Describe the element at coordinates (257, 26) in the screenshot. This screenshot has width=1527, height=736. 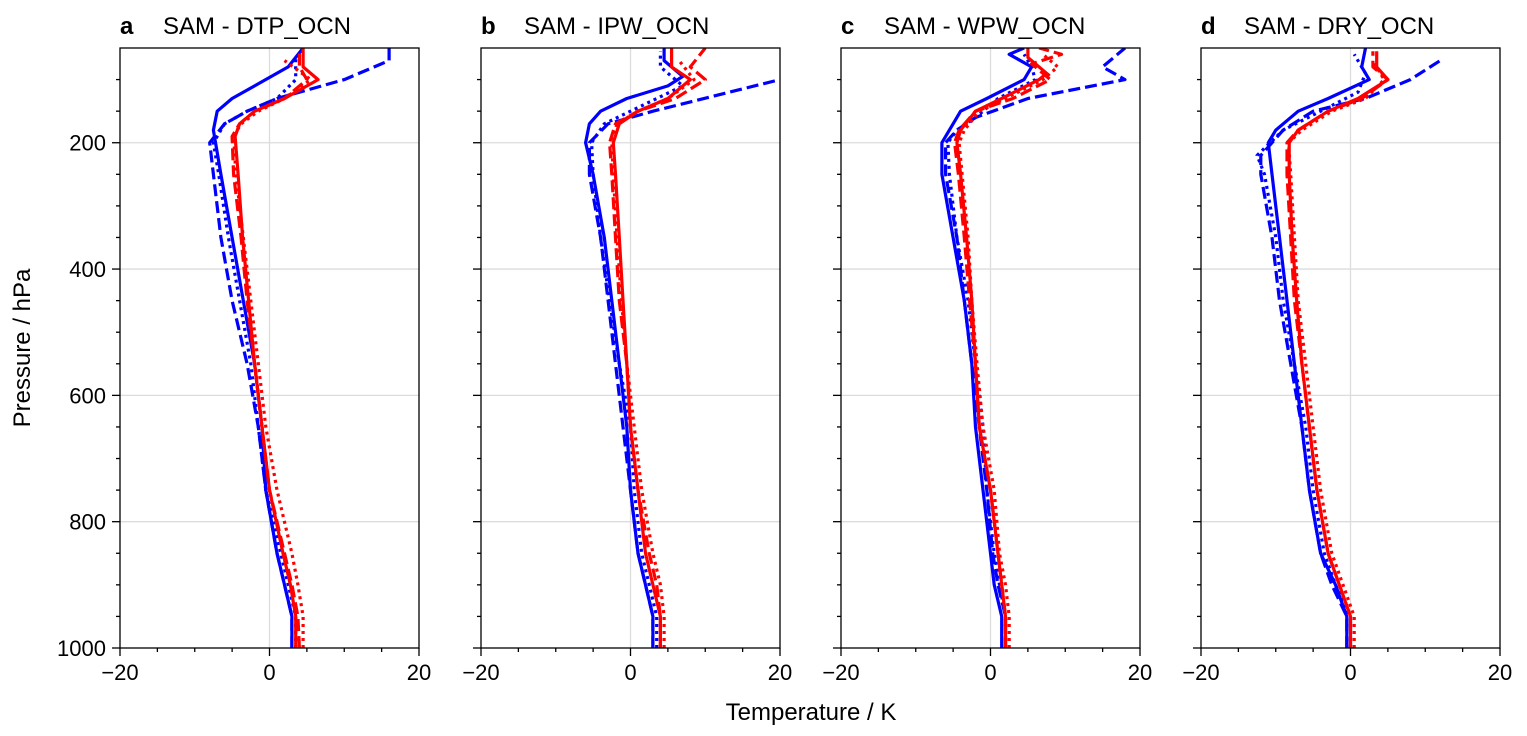
I see `panel-title: SAM - DTP_OCN` at that location.